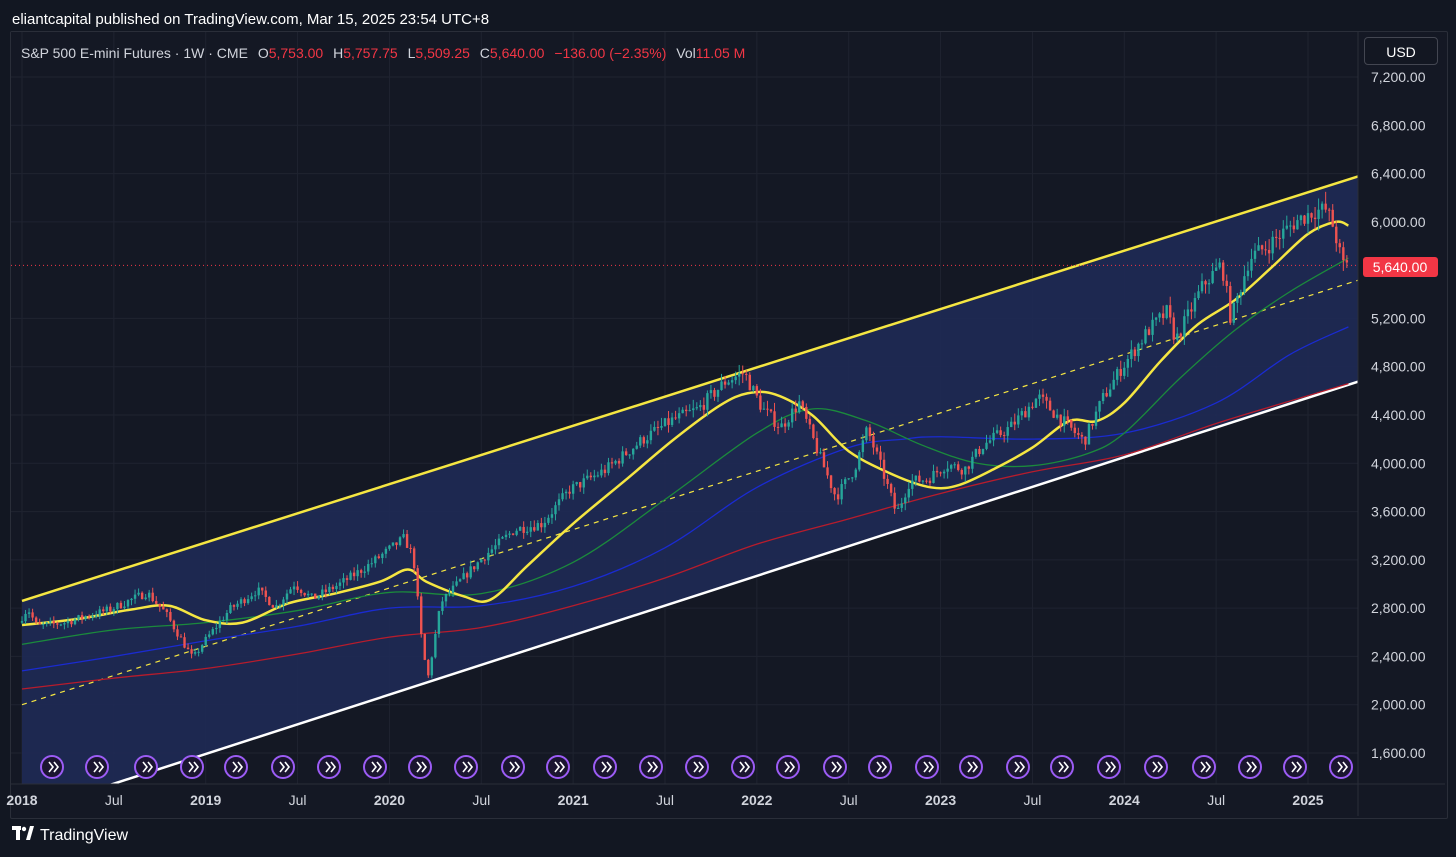 The height and width of the screenshot is (857, 1456). Describe the element at coordinates (517, 53) in the screenshot. I see `close-value: 5,640.00` at that location.